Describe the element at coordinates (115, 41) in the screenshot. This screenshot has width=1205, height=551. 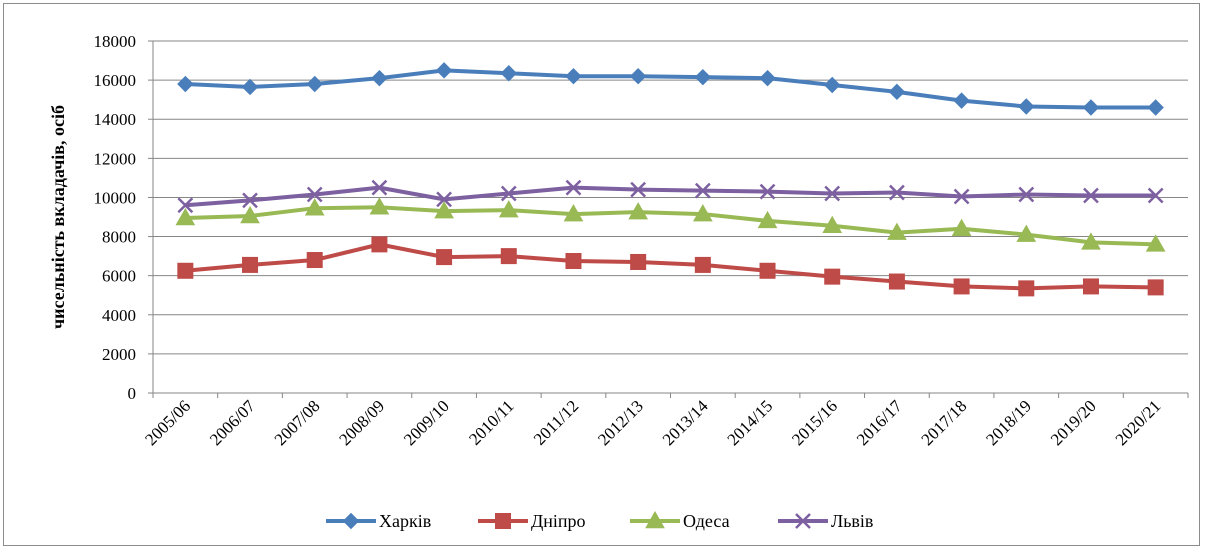
I see `y-tick-label: 18000` at that location.